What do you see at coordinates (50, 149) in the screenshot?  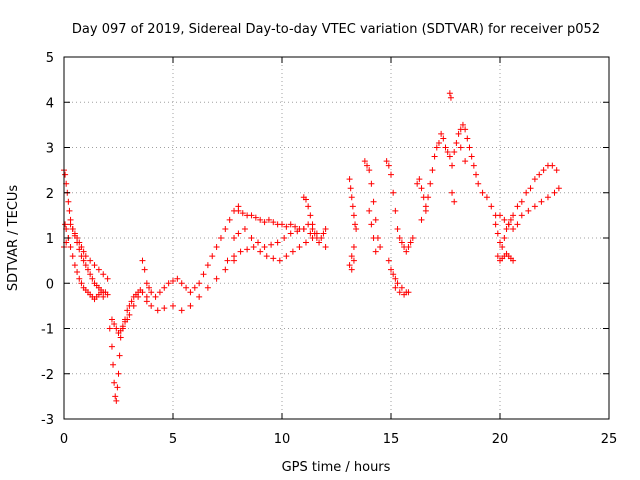 I see `y-tick-label: 3` at bounding box center [50, 149].